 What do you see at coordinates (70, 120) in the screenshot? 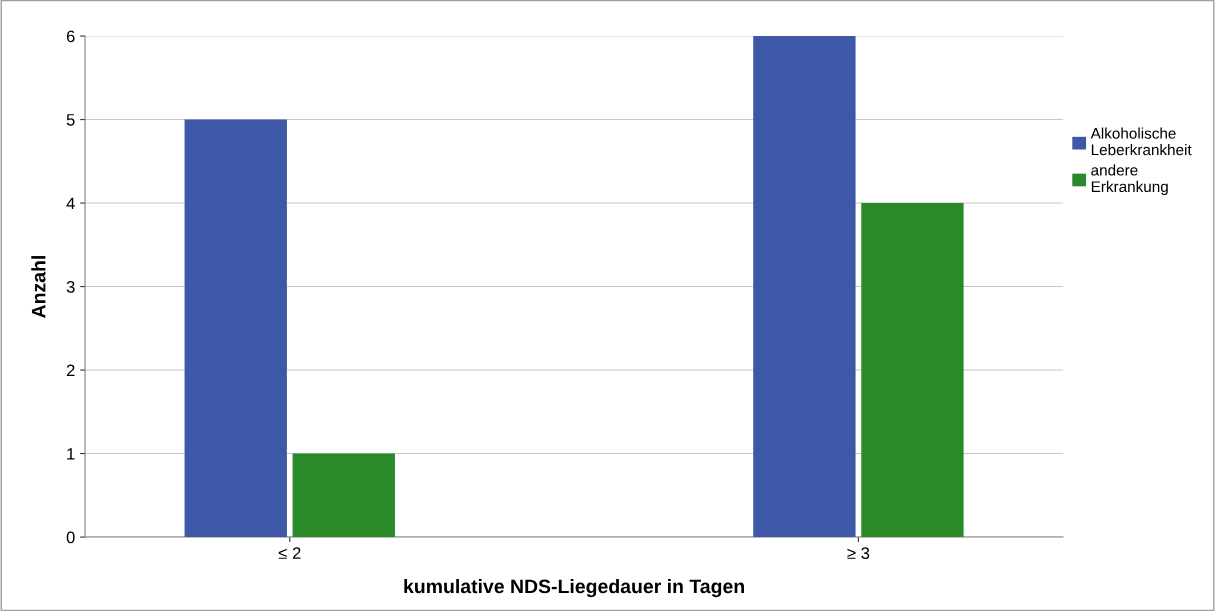
I see `y-tick-label: 5` at bounding box center [70, 120].